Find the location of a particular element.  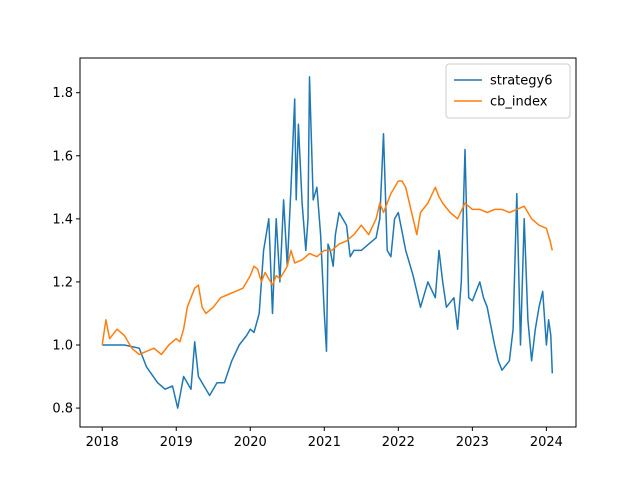

x-tick-label: 2021 is located at coordinates (324, 442).